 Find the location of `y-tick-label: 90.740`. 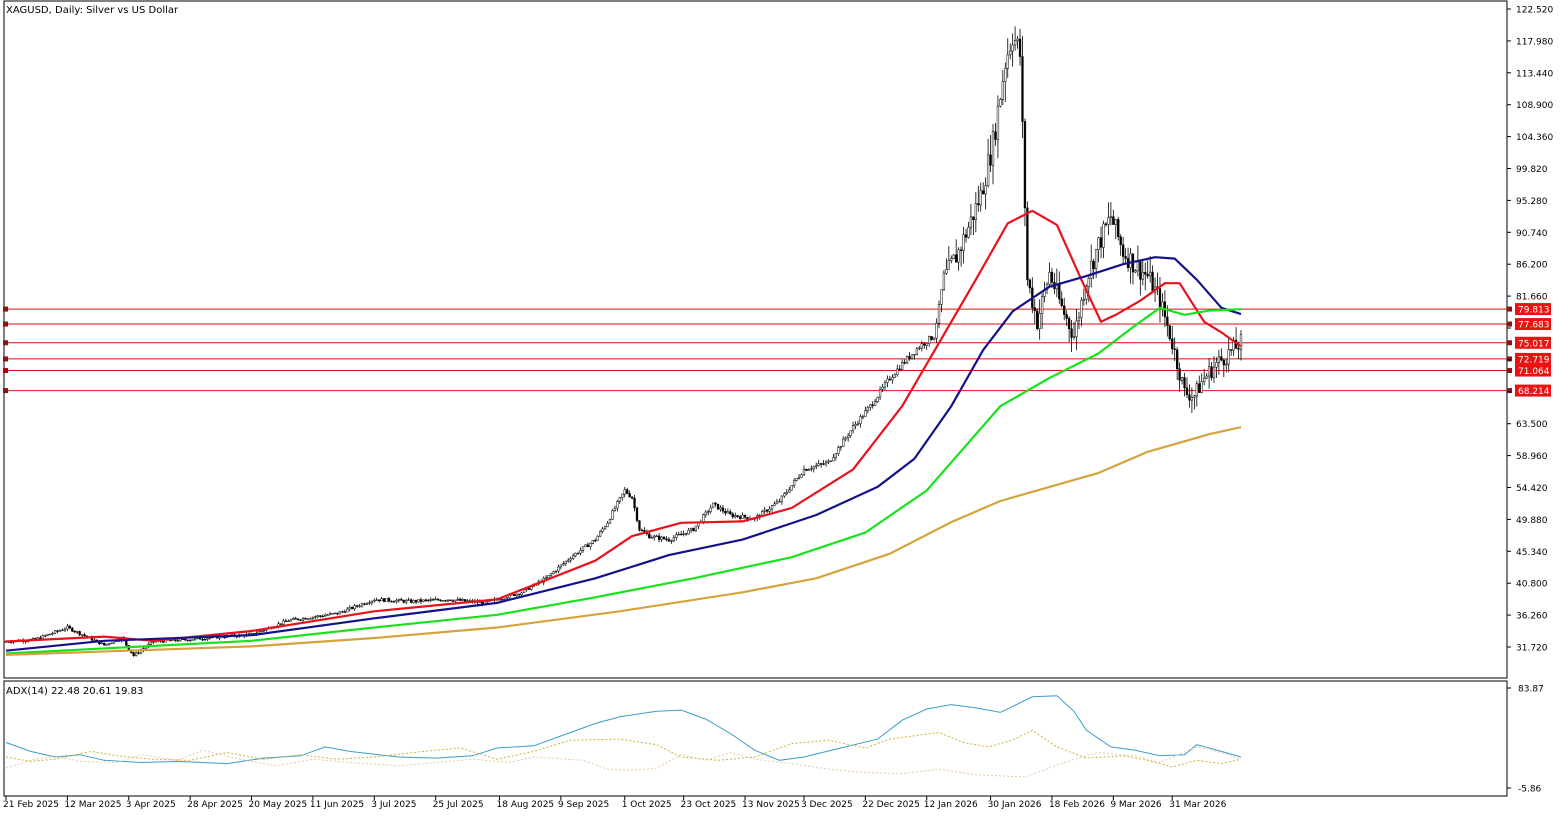

y-tick-label: 90.740 is located at coordinates (1532, 234).